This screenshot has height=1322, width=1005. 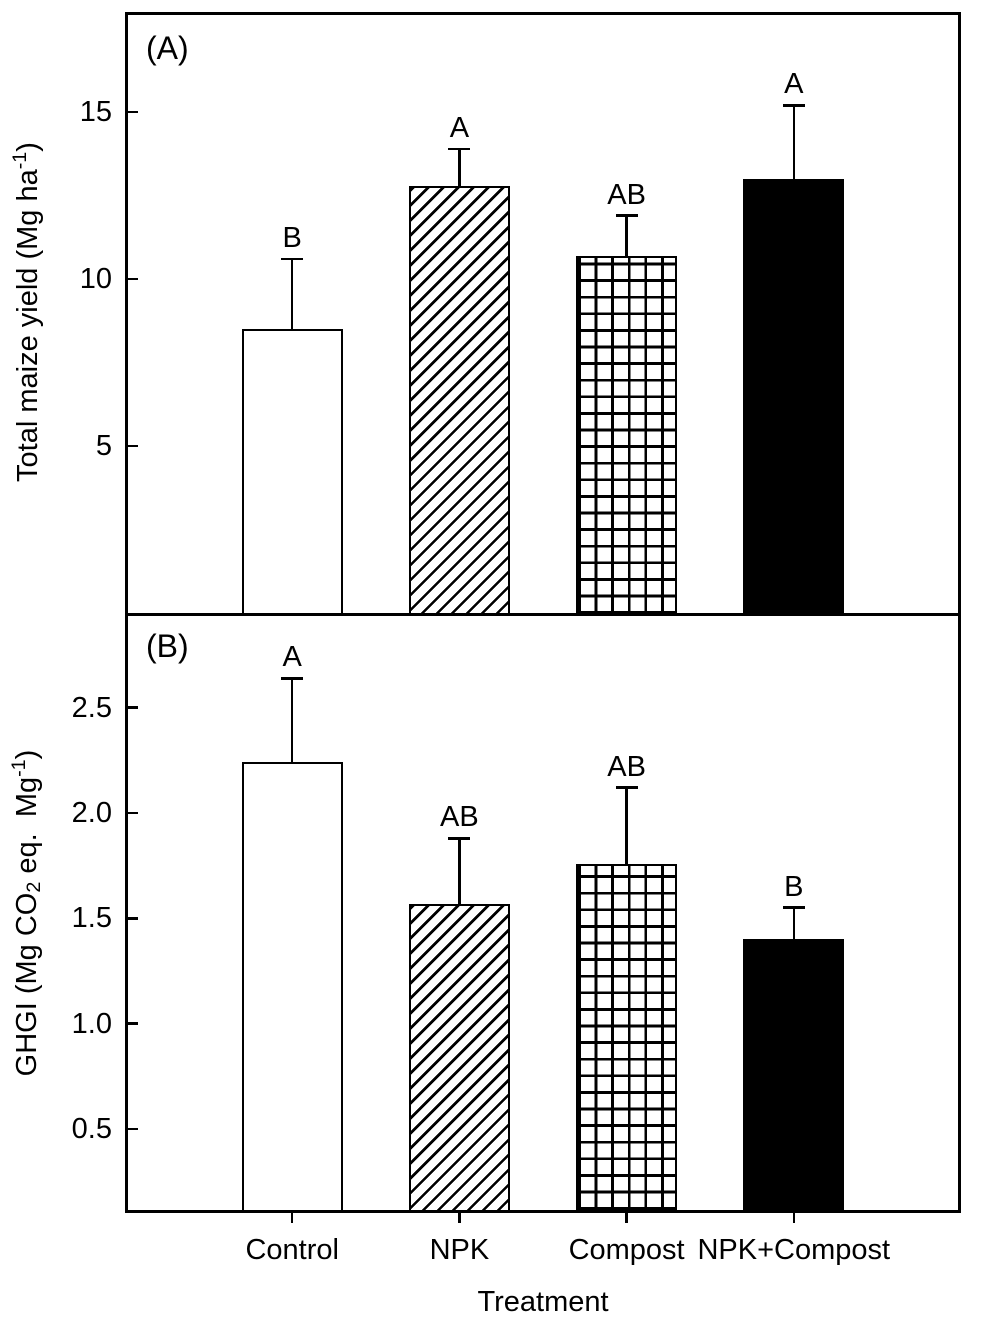 I want to click on y-axis-title-a-superscript: -1, so click(x=20, y=160).